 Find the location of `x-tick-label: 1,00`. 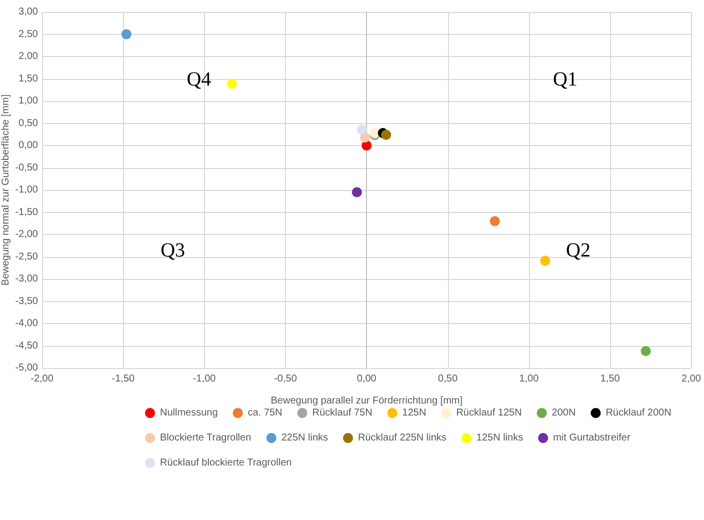

x-tick-label: 1,00 is located at coordinates (529, 379).